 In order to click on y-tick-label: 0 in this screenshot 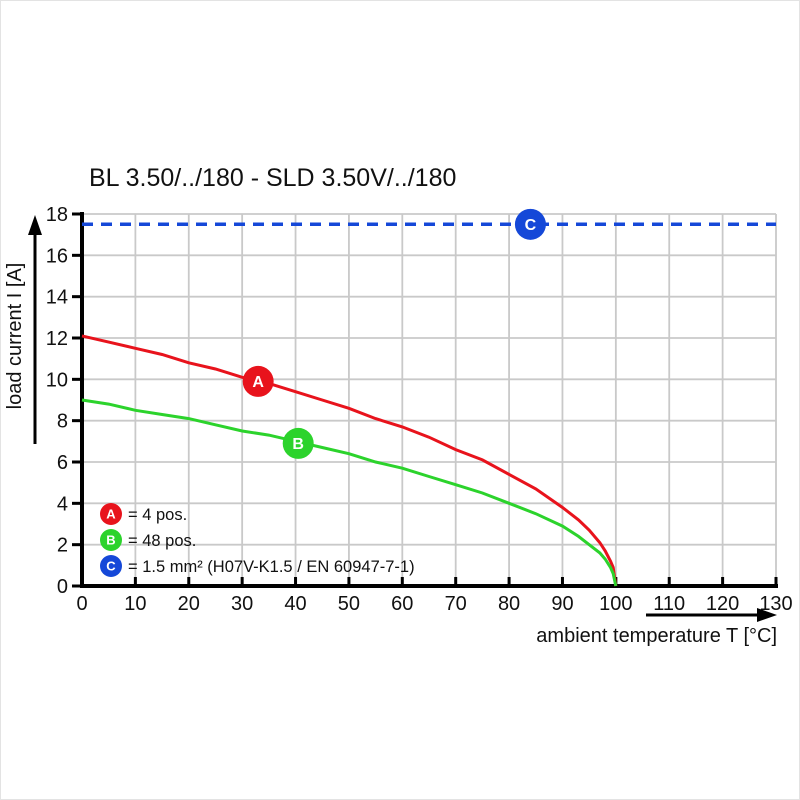, I will do `click(62, 587)`.